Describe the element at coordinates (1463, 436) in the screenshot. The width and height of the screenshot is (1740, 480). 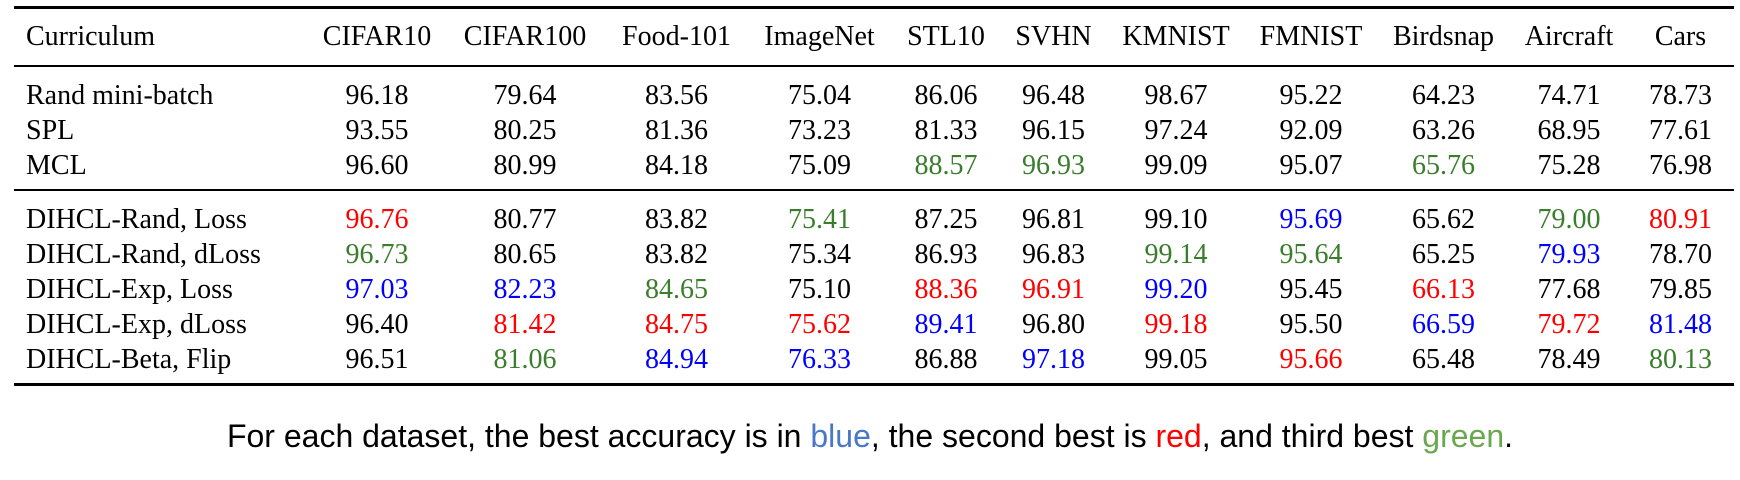
I see `caption-green-word: green` at that location.